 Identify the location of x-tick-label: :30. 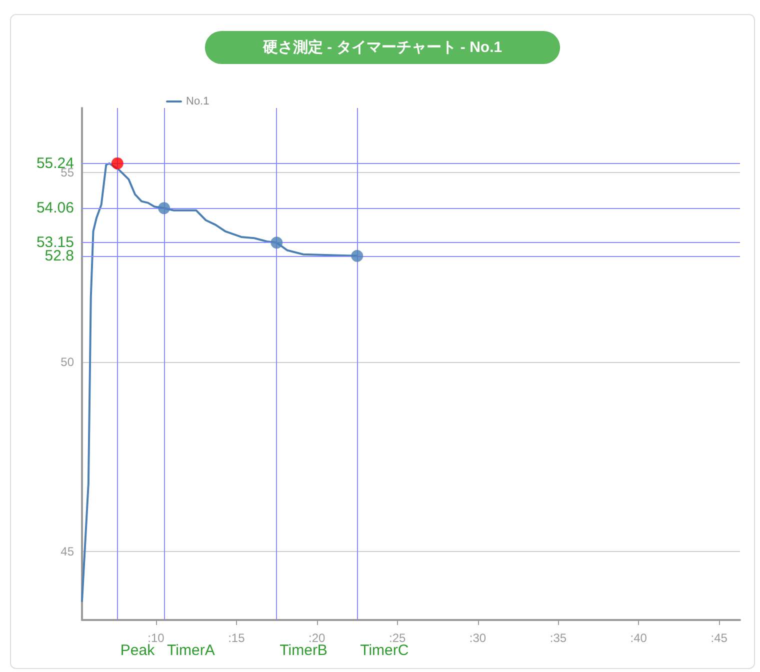
(477, 638).